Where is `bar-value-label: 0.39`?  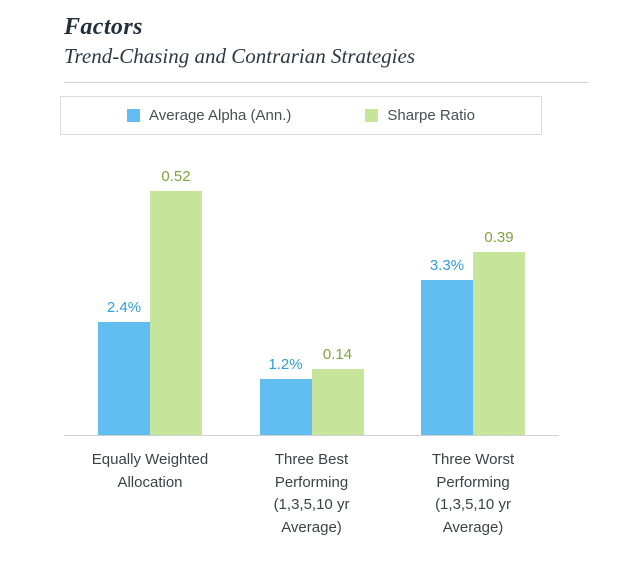 bar-value-label: 0.39 is located at coordinates (499, 237).